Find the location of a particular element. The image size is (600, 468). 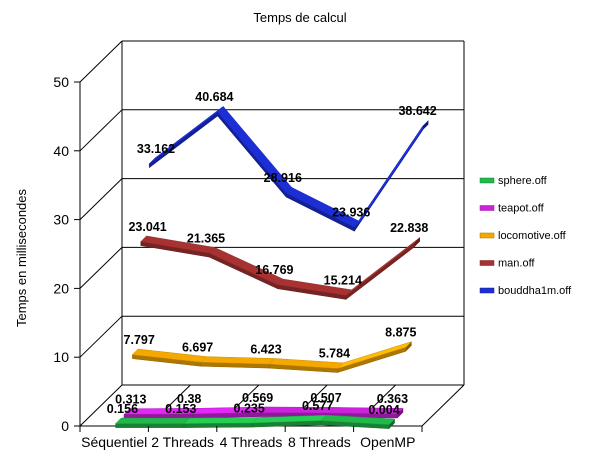

data-label: 16.769 is located at coordinates (274, 270).